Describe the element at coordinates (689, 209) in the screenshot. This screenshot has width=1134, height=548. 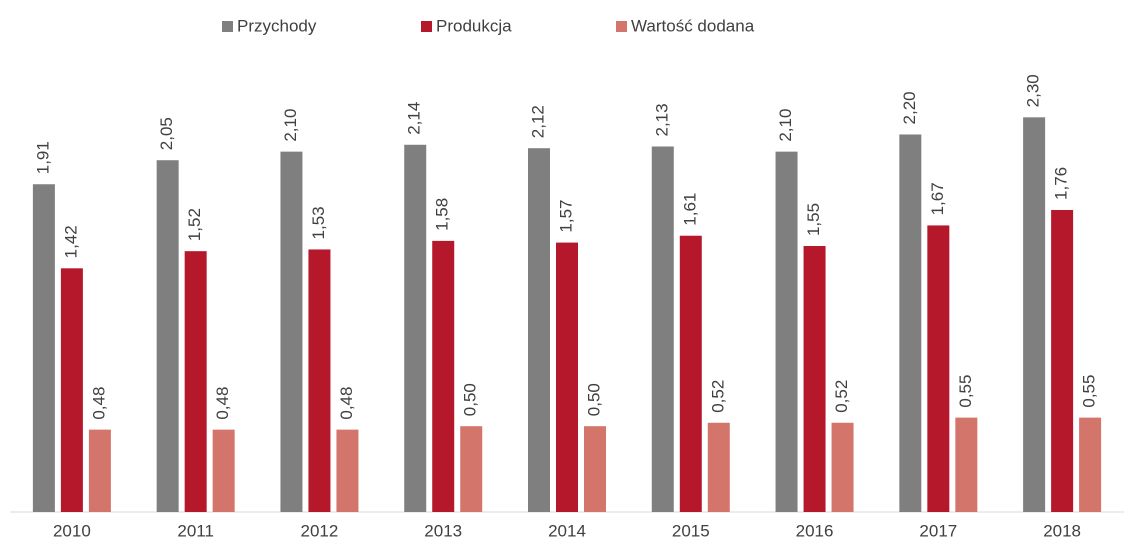
I see `data-label: 1,61` at that location.